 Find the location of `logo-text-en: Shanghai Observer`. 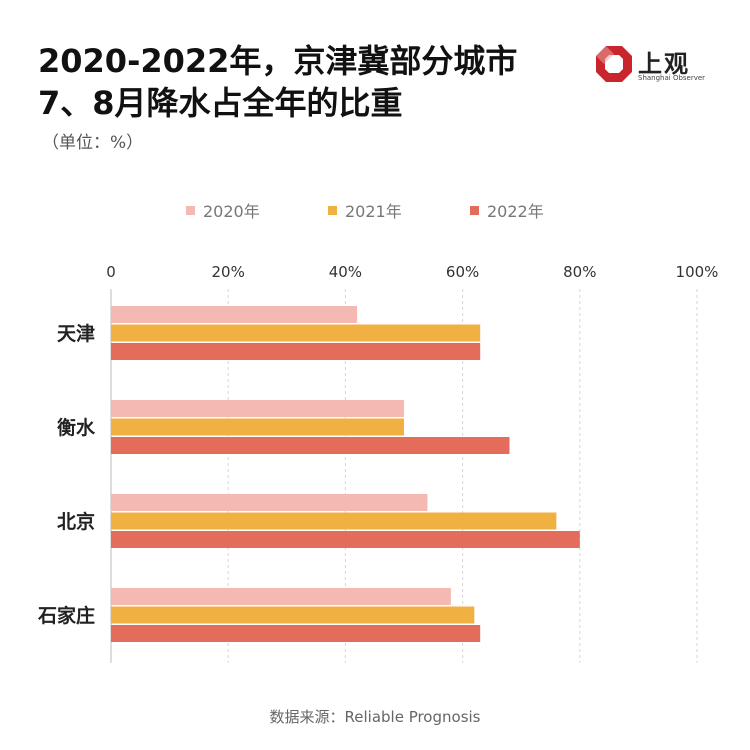

logo-text-en: Shanghai Observer is located at coordinates (672, 78).